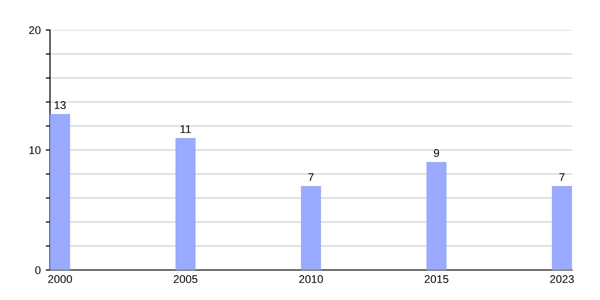  Describe the element at coordinates (437, 153) in the screenshot. I see `data-label: 9` at that location.